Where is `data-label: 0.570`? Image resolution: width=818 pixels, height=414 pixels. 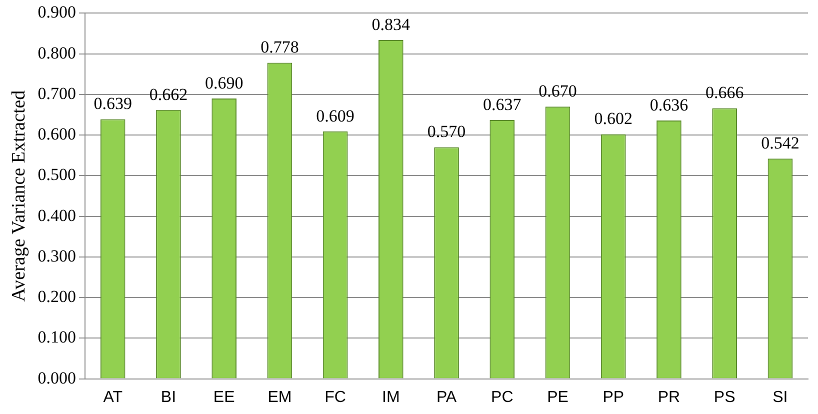 data-label: 0.570 is located at coordinates (446, 132).